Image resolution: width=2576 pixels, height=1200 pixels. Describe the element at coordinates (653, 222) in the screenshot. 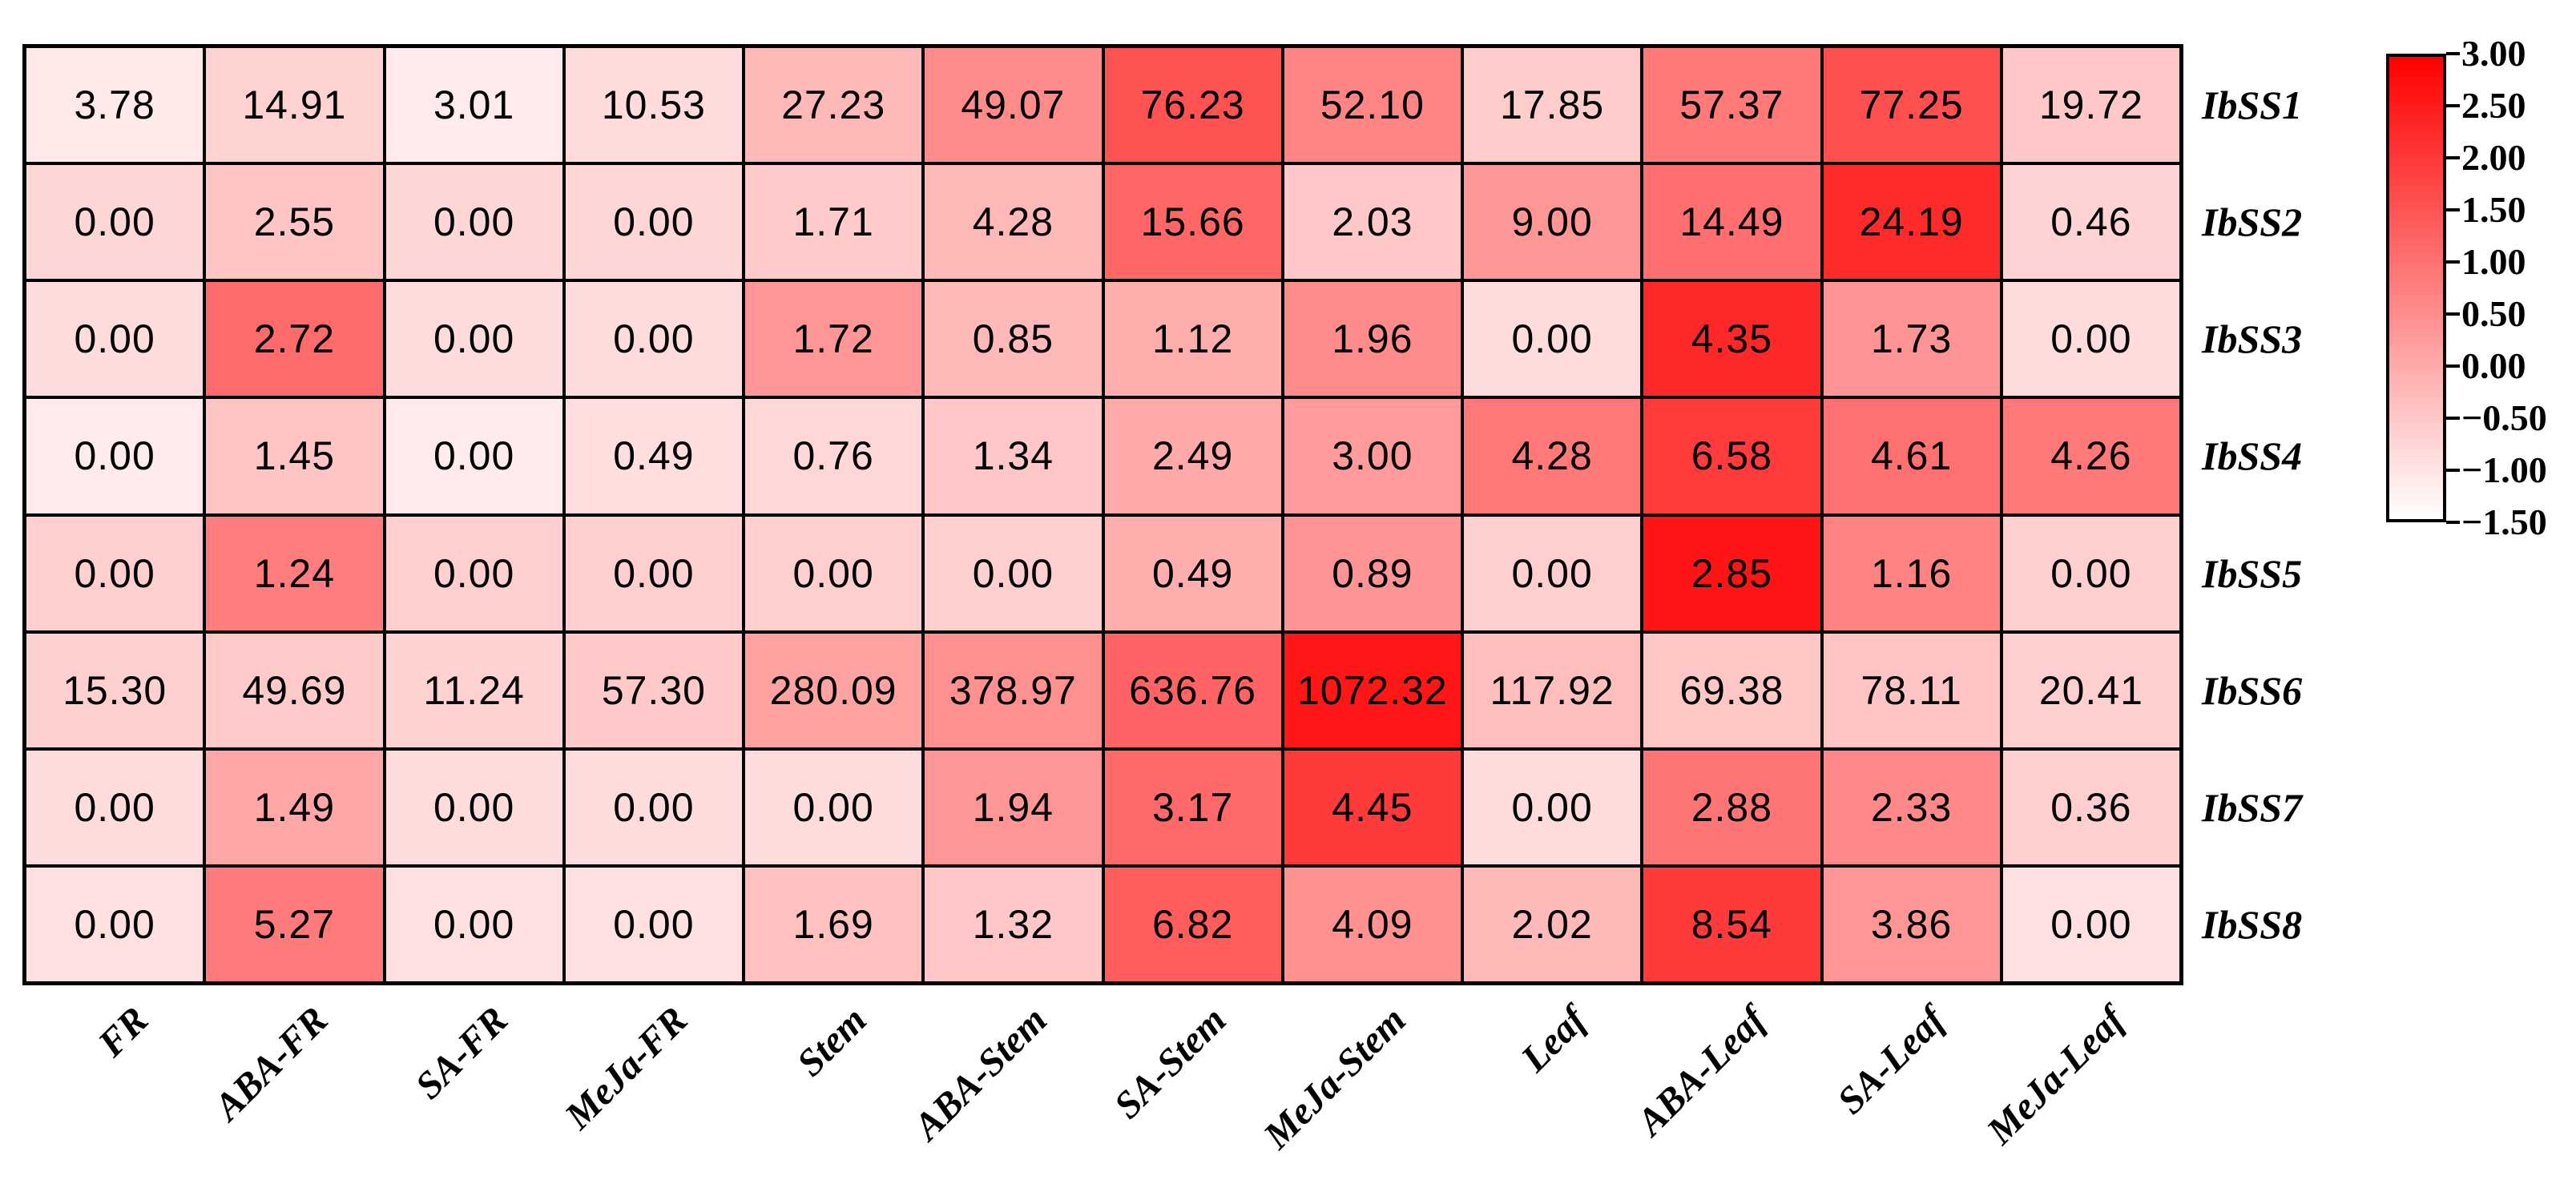

I see `heatmap-cell-IbSS2-MeJa-FR: 0.00` at that location.